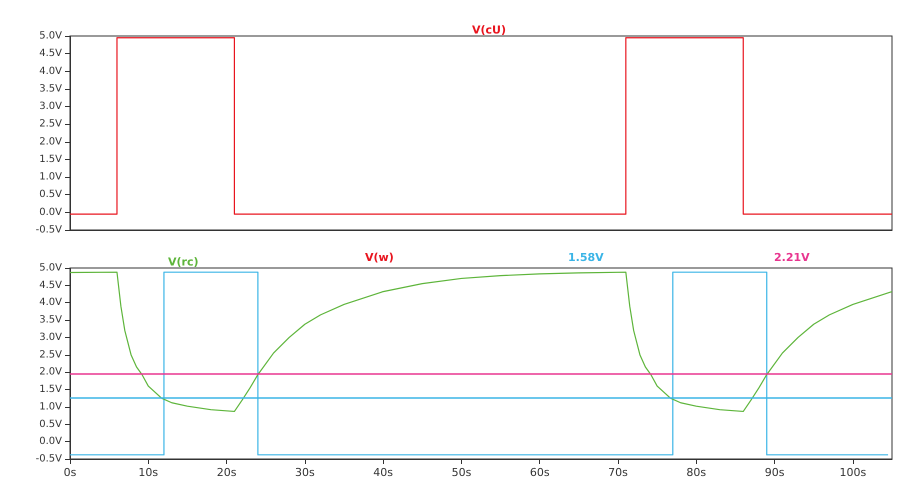 This screenshot has width=915, height=483. What do you see at coordinates (618, 472) in the screenshot?
I see `x-tick-label: 70s` at bounding box center [618, 472].